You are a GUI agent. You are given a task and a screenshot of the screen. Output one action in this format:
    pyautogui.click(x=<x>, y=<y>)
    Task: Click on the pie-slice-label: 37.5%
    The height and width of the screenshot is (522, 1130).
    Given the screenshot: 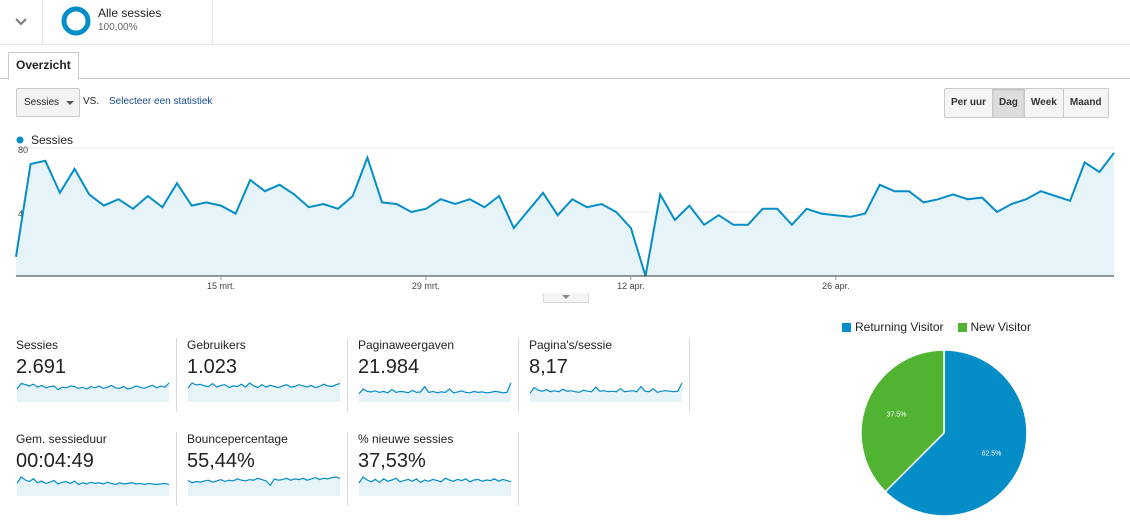 What is the action you would take?
    pyautogui.click(x=897, y=414)
    